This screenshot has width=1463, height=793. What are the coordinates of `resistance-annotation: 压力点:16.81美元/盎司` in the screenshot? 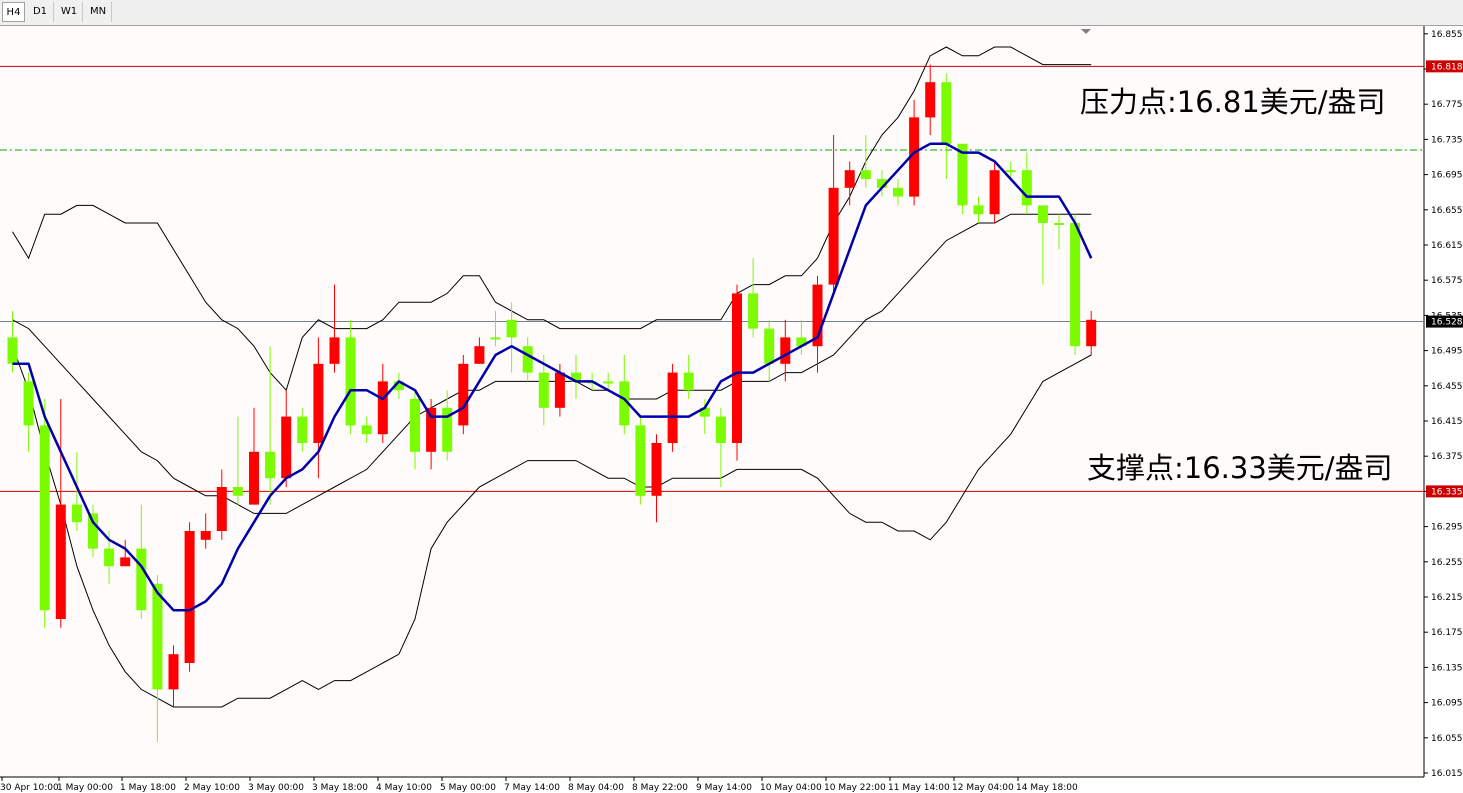 It's located at (1233, 102).